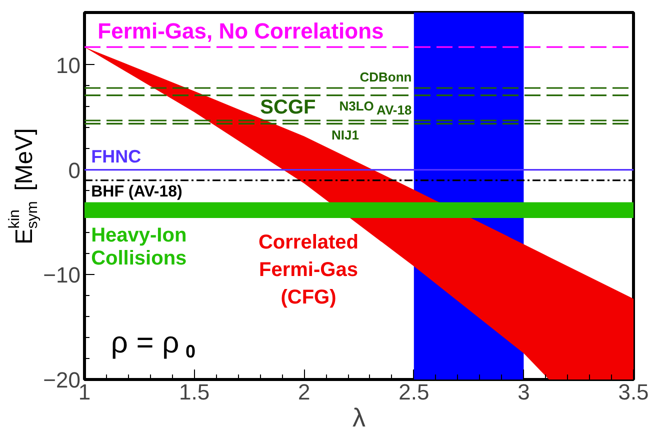 The height and width of the screenshot is (435, 654). What do you see at coordinates (62, 275) in the screenshot?
I see `y-tick-label: −10` at bounding box center [62, 275].